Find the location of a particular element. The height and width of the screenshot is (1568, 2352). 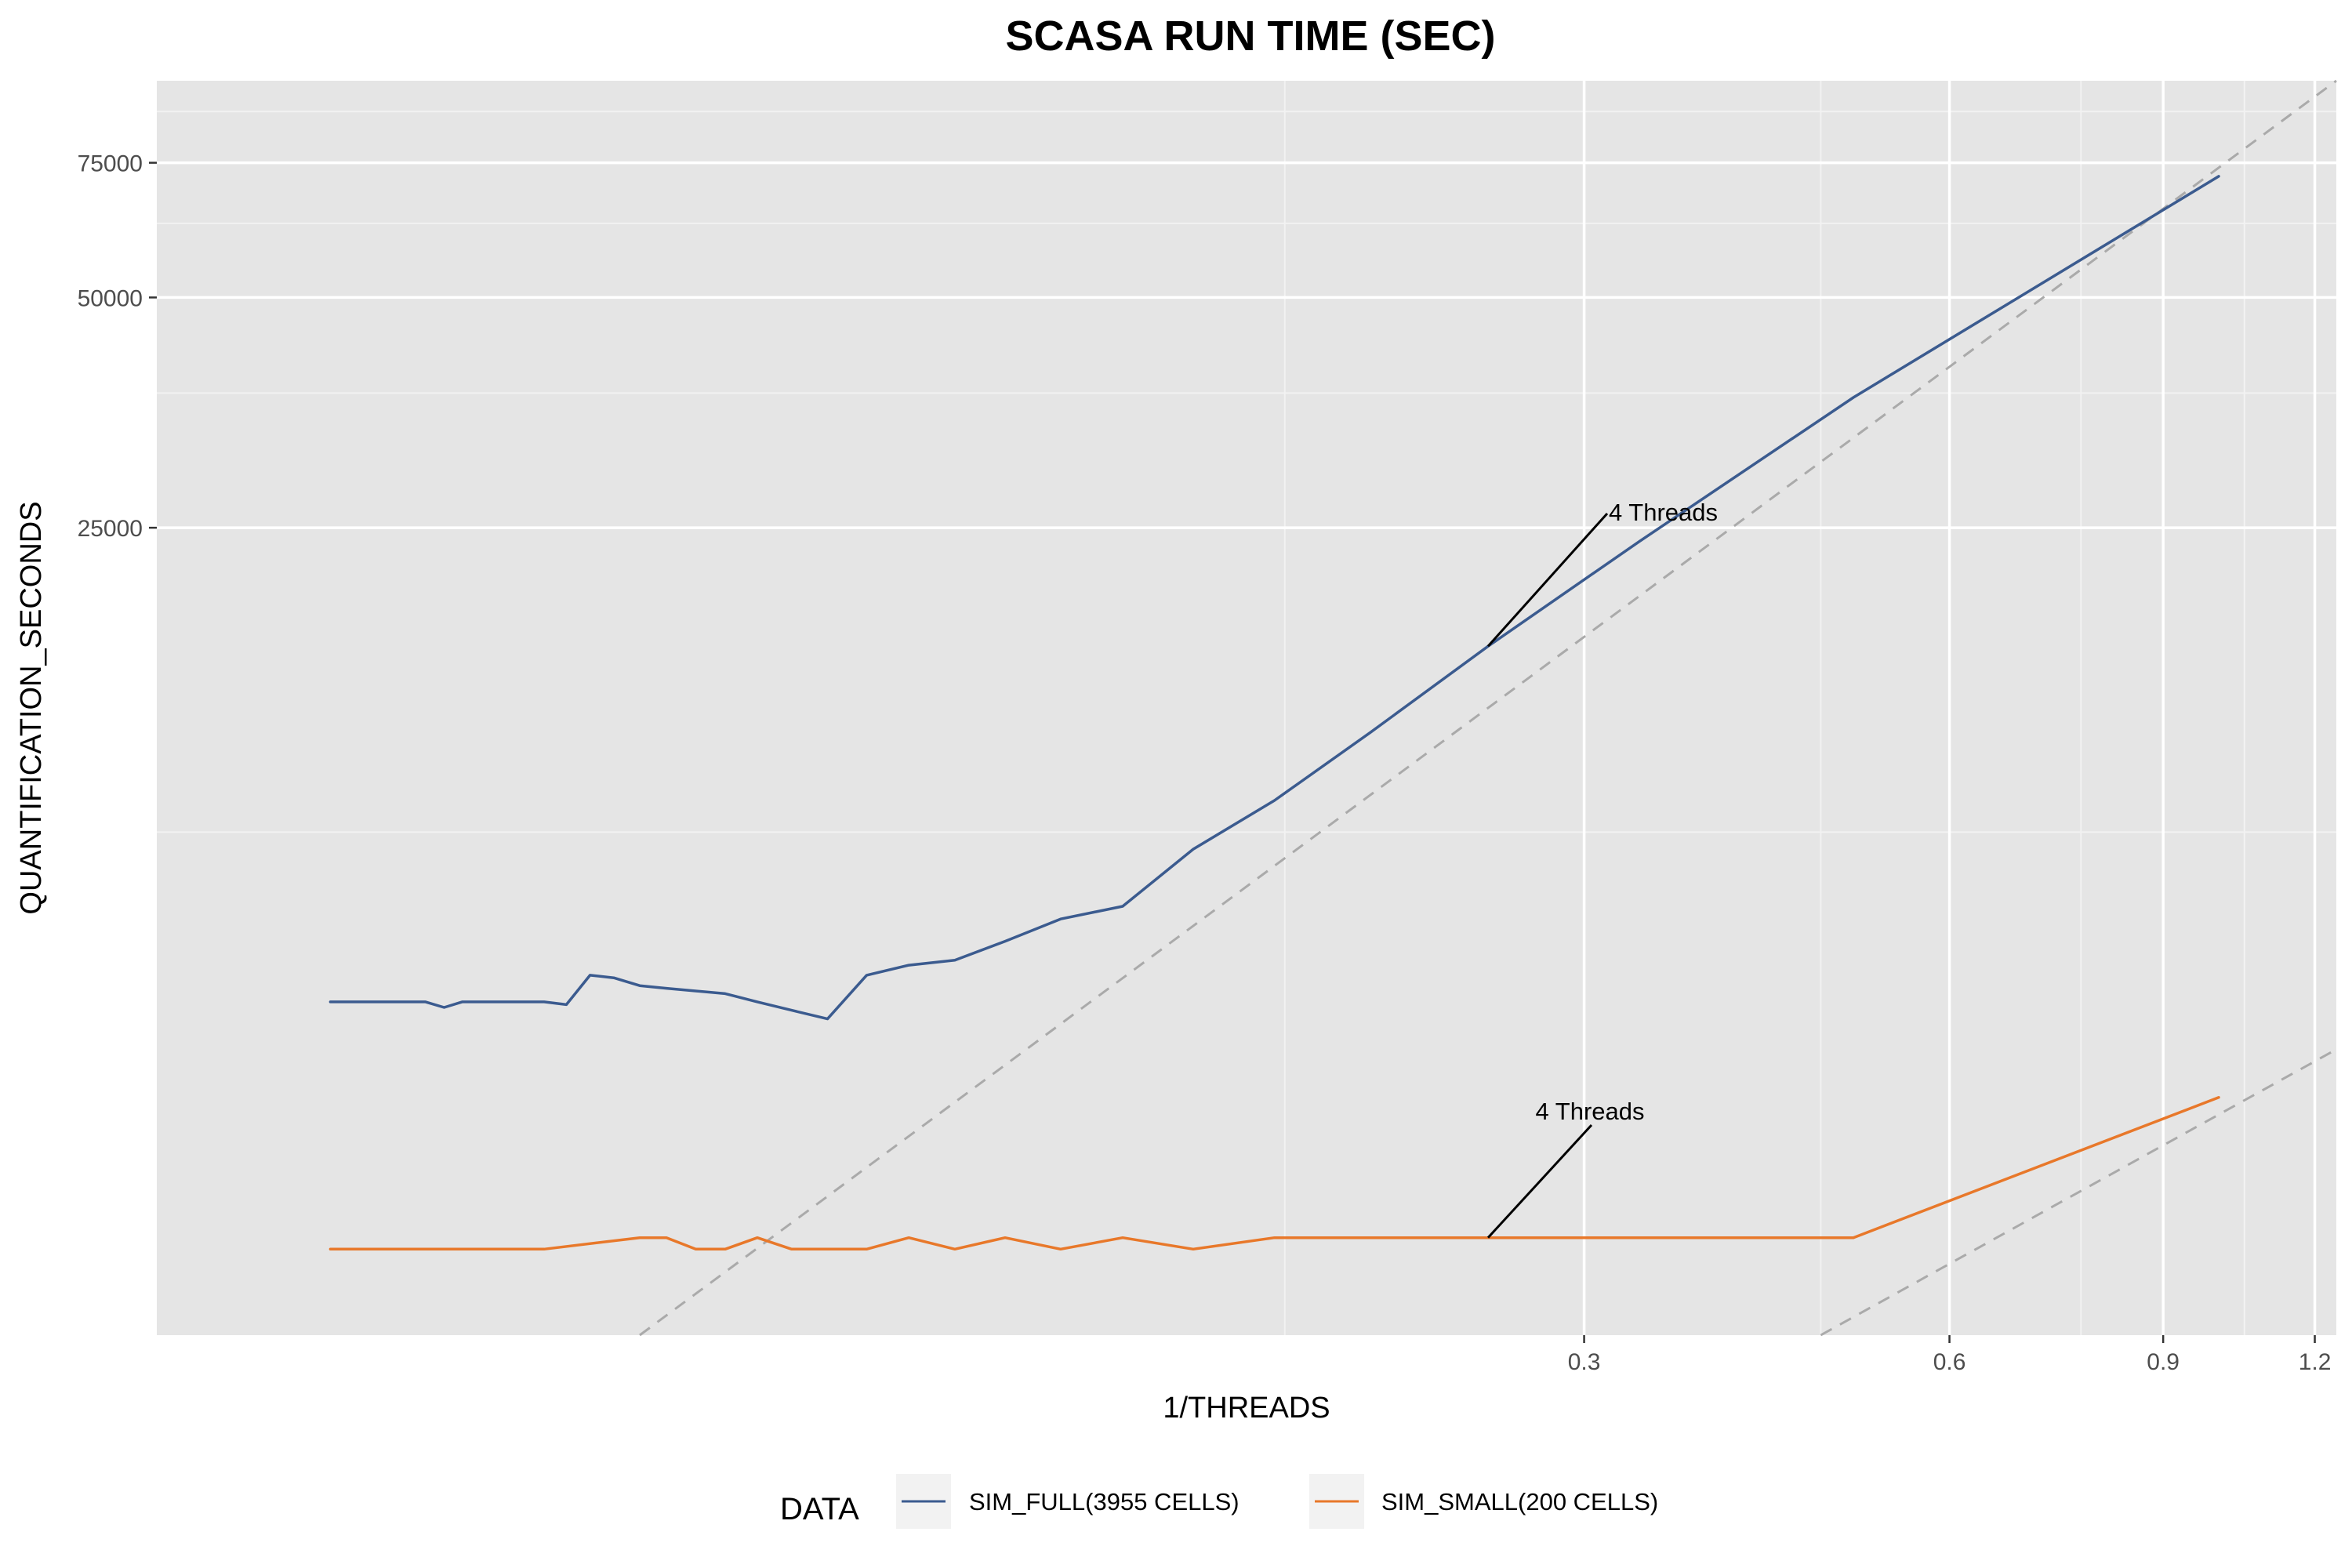

legend-title: DATA is located at coordinates (819, 1509).